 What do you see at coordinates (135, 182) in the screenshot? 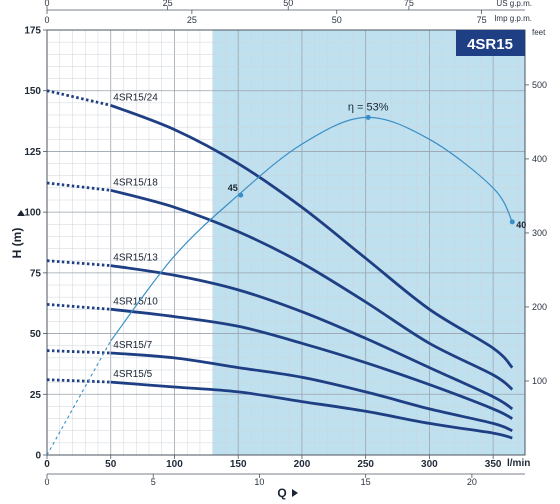
I see `pump-curve-label: 4SR15/18` at bounding box center [135, 182].